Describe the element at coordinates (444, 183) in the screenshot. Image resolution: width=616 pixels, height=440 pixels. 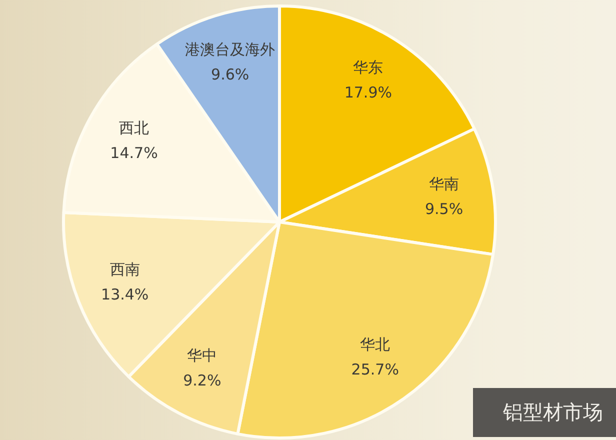
I see `slice-label: 华南` at that location.